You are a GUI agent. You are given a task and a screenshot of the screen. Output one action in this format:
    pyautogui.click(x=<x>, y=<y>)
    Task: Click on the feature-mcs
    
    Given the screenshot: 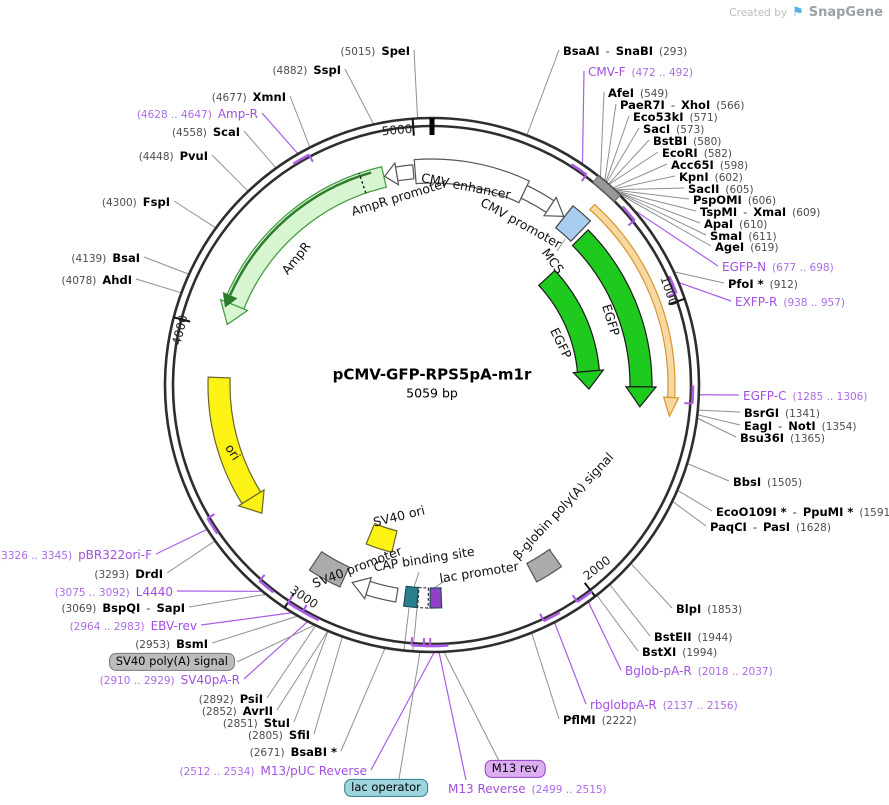 What is the action you would take?
    pyautogui.click(x=573, y=223)
    